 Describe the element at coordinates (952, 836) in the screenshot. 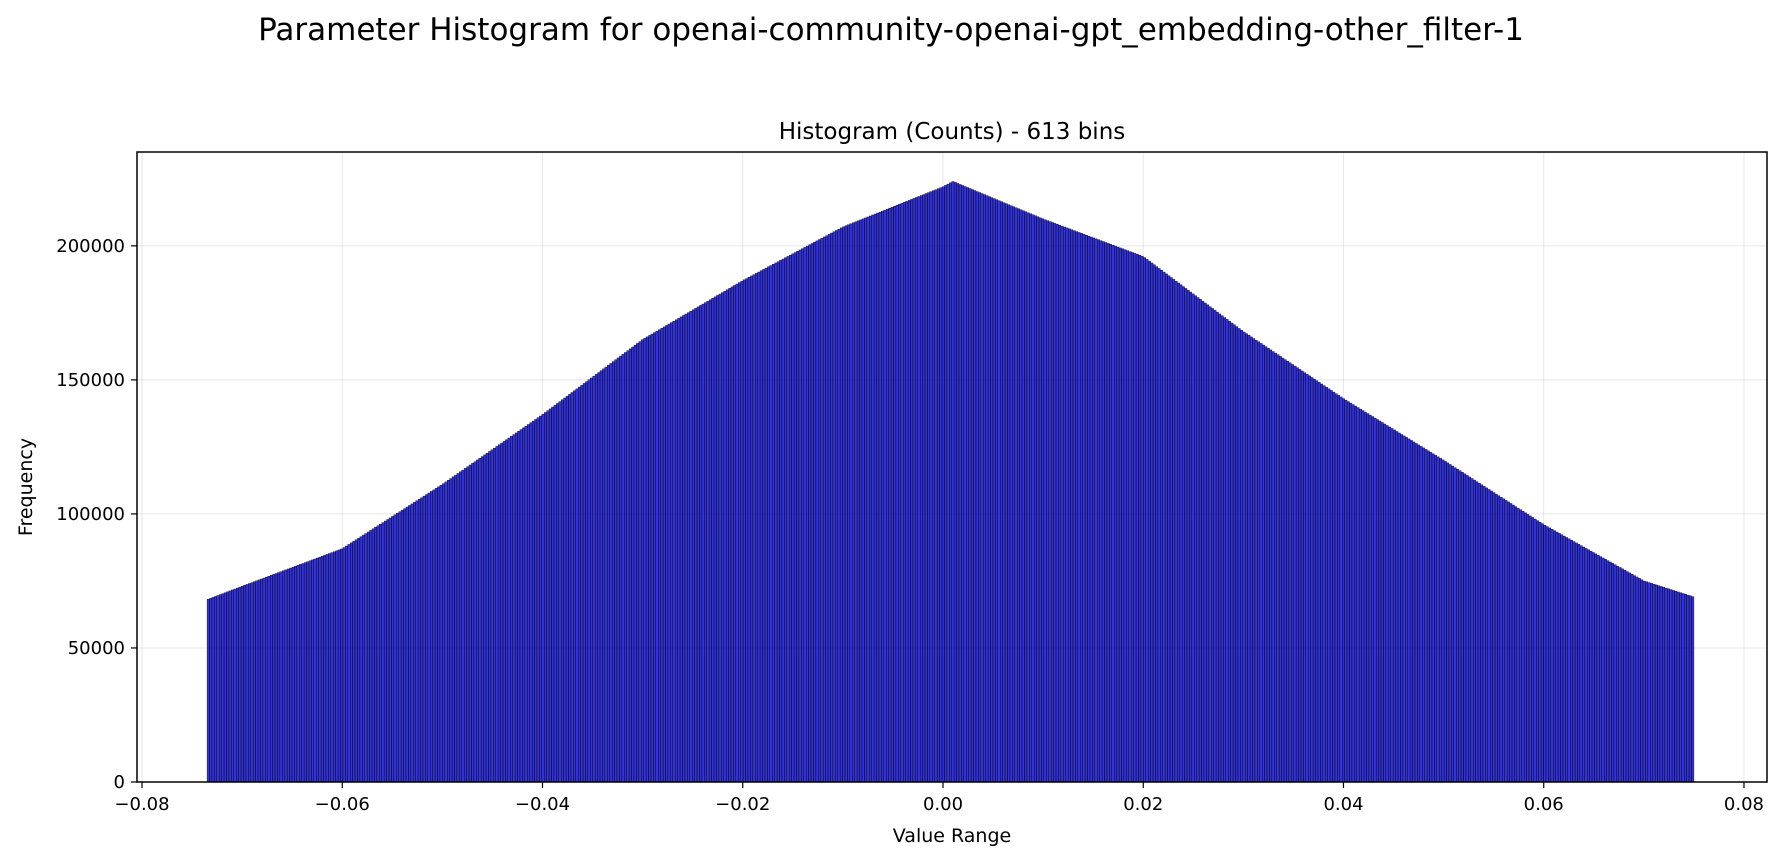

I see `x-axis-label: Value Range` at that location.